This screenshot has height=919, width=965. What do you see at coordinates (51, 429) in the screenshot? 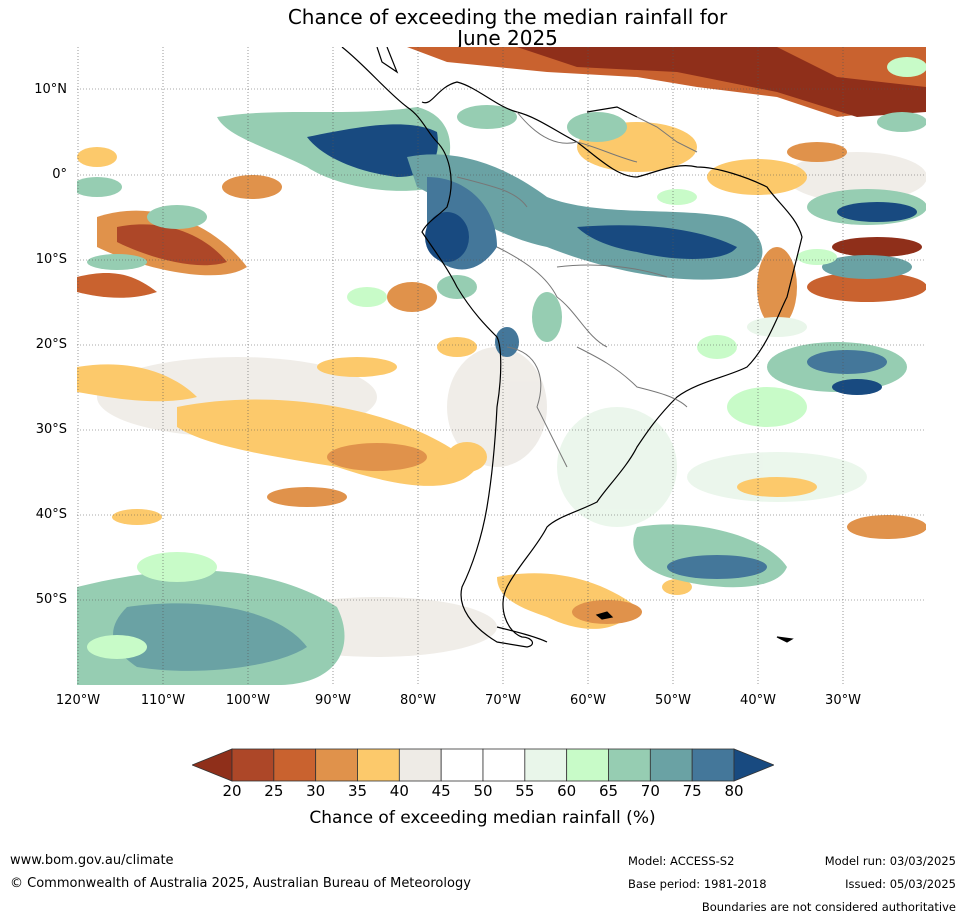
I see `lat-label-30s: 30°S` at bounding box center [51, 429].